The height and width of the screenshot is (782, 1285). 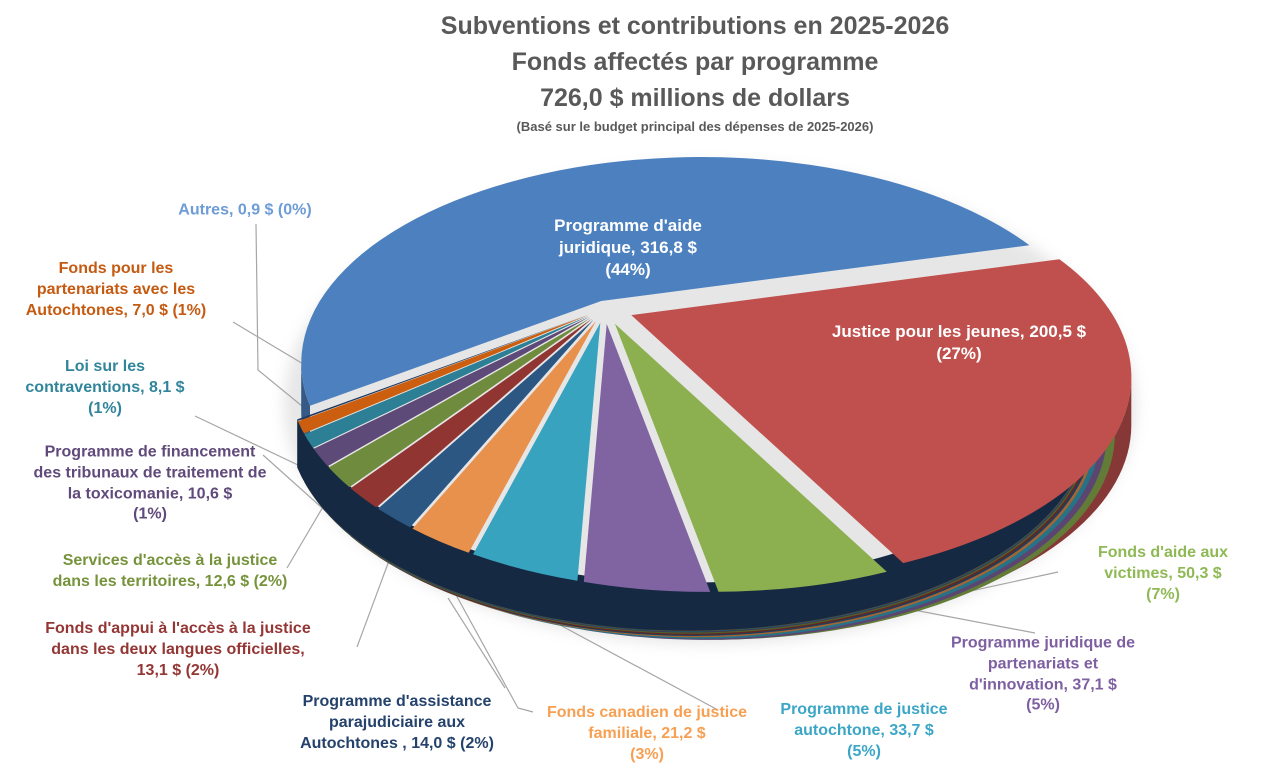 I want to click on pie-slice-aide-victimes, so click(x=750, y=457).